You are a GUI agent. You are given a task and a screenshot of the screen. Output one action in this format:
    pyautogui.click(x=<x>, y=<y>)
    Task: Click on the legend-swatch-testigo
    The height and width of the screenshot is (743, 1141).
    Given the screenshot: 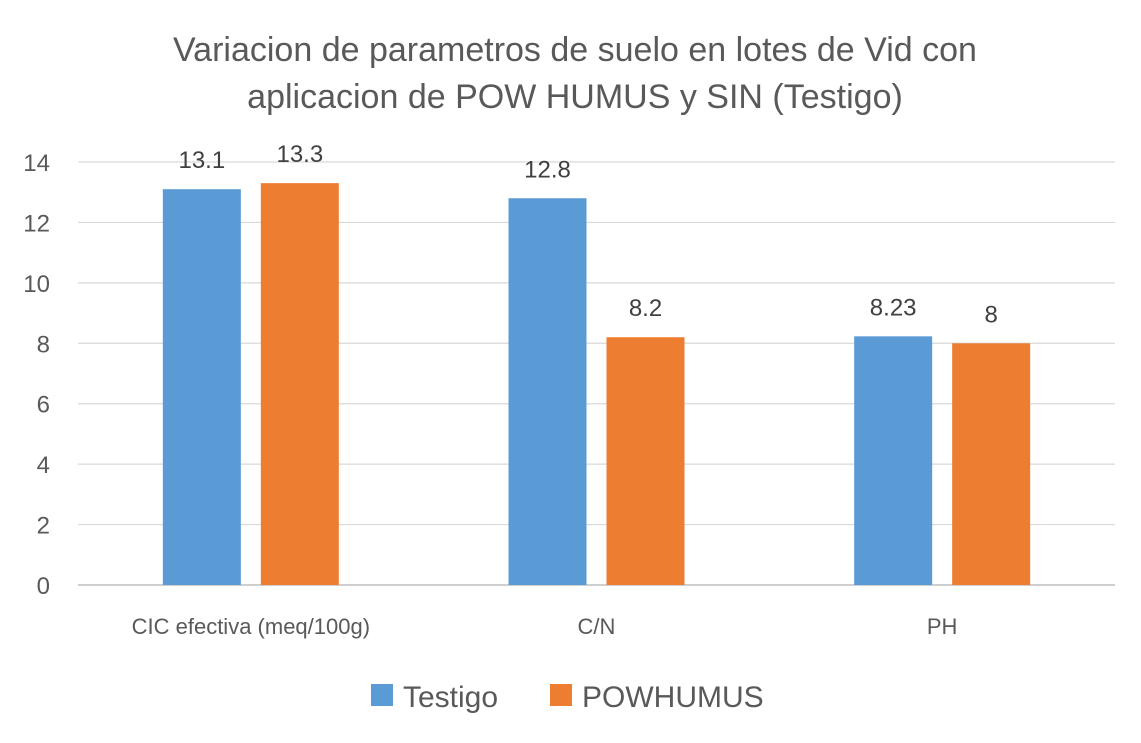 What is the action you would take?
    pyautogui.click(x=382, y=695)
    